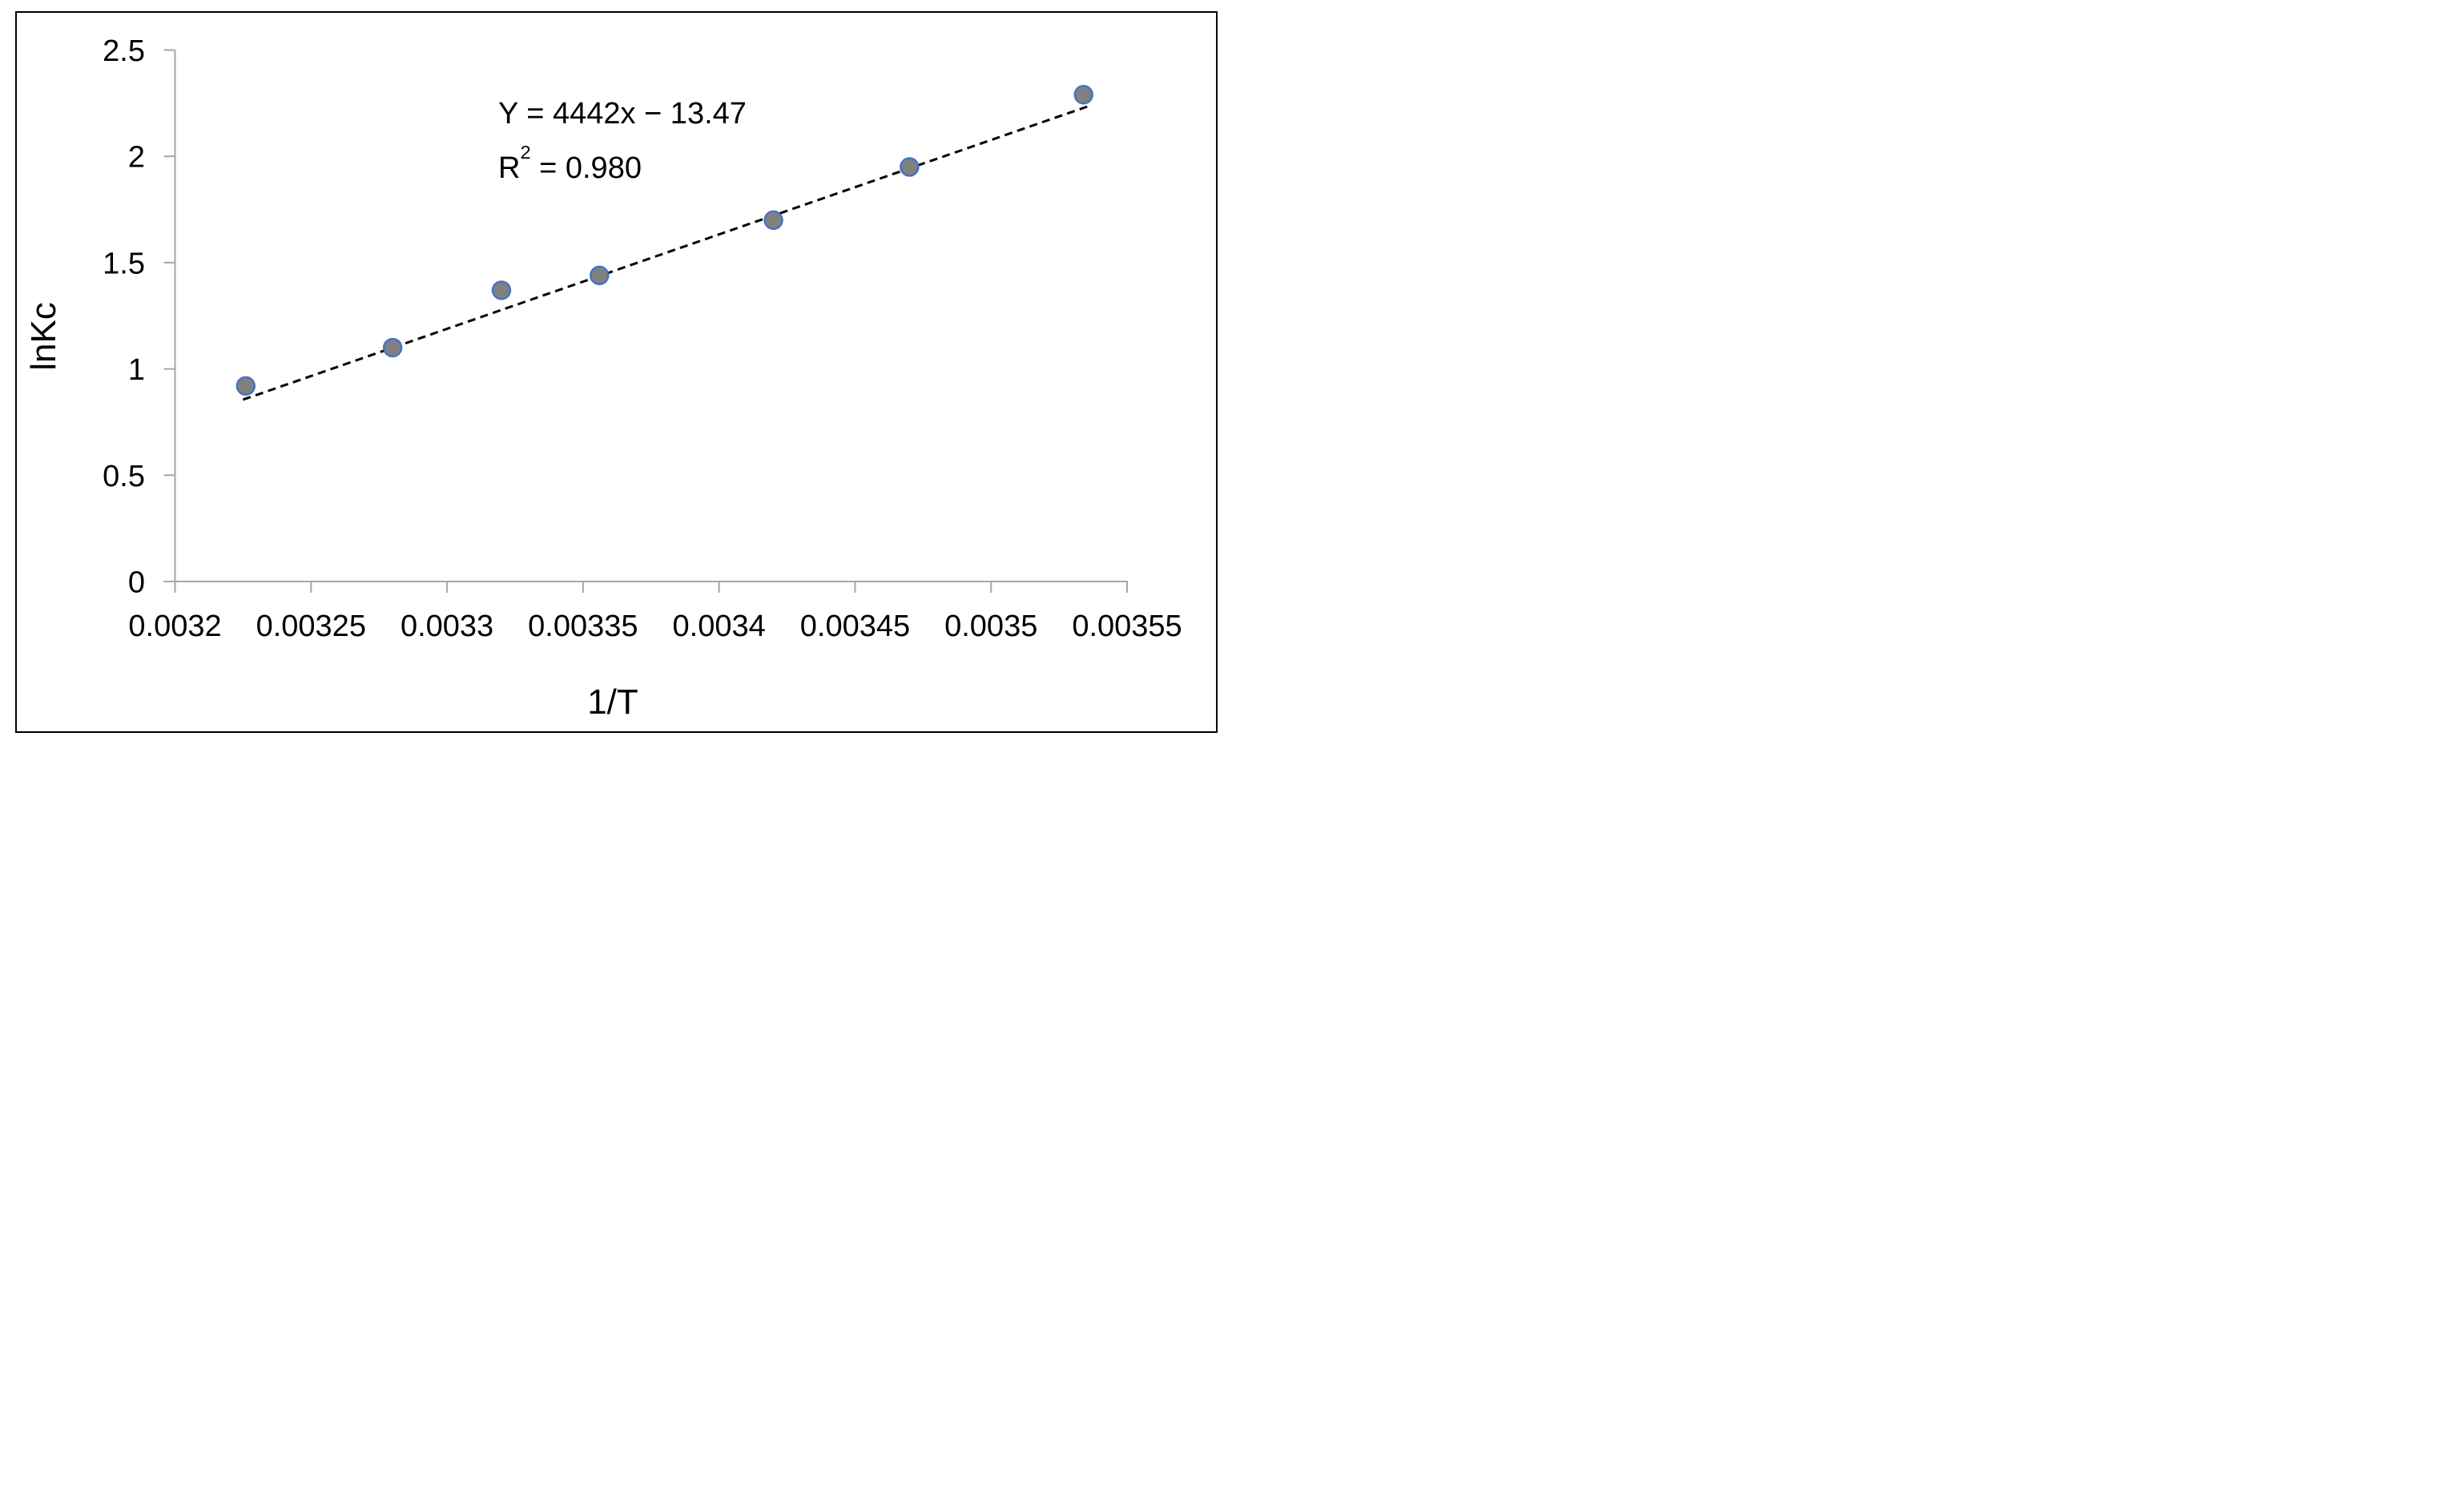 This screenshot has height=1493, width=2464. Describe the element at coordinates (991, 626) in the screenshot. I see `x-tick-label: 0.0035` at that location.